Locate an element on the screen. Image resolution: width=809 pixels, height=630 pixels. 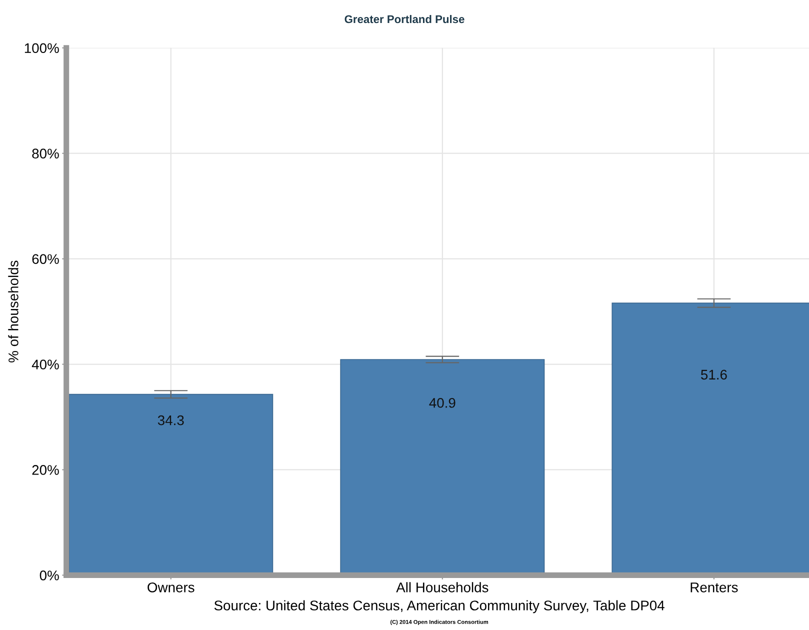
y-axis-title: % of households is located at coordinates (13, 311).